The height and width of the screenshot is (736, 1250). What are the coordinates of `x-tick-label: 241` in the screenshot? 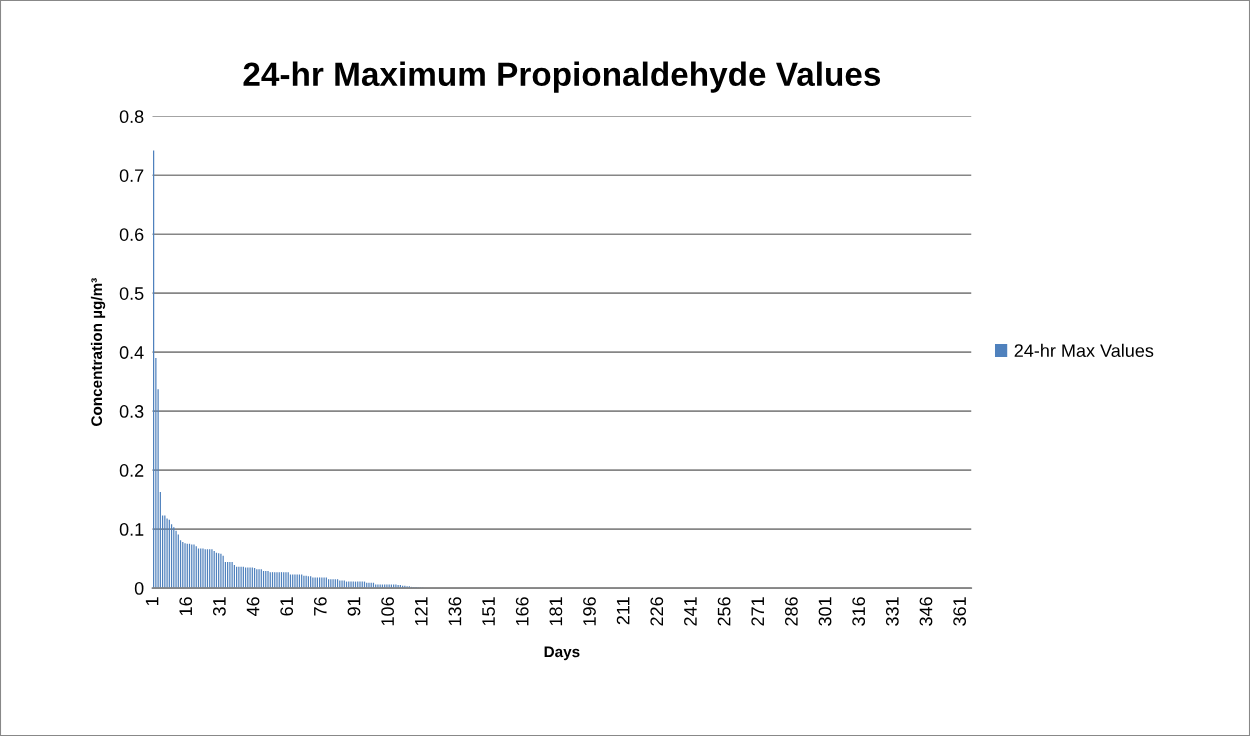 It's located at (690, 611).